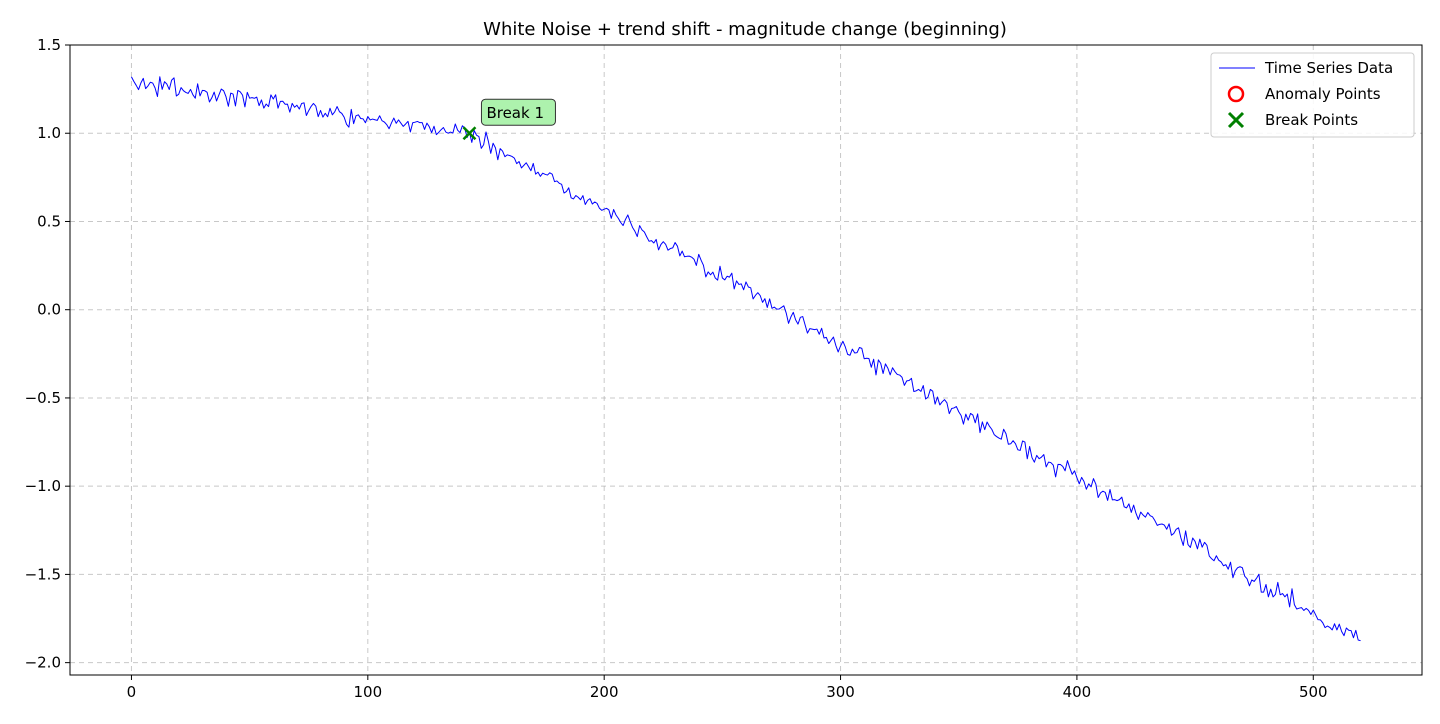  I want to click on x-tick-label: 400, so click(1077, 692).